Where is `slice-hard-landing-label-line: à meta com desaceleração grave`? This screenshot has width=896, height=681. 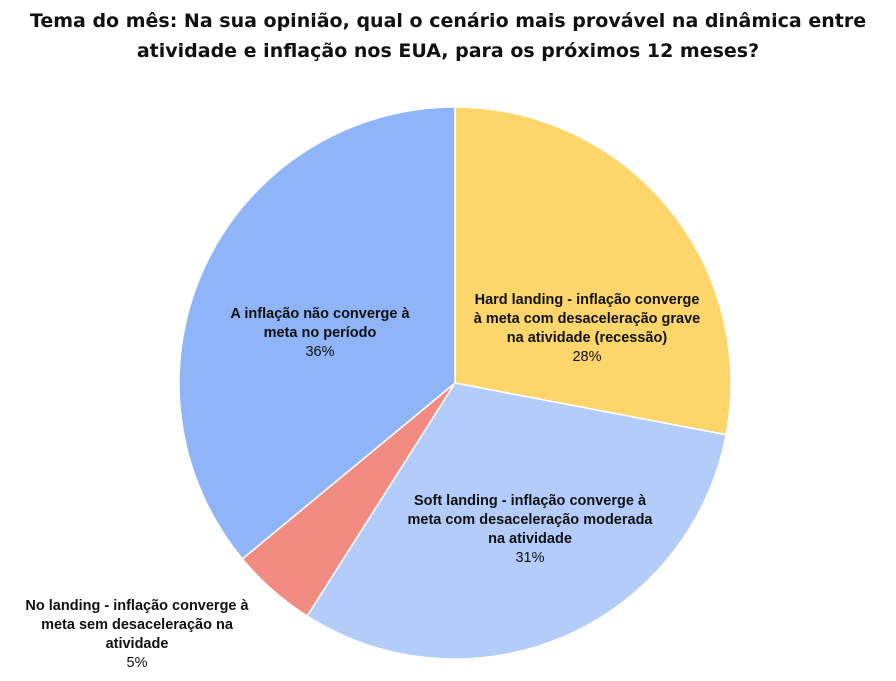
slice-hard-landing-label-line: à meta com desaceleração grave is located at coordinates (587, 319).